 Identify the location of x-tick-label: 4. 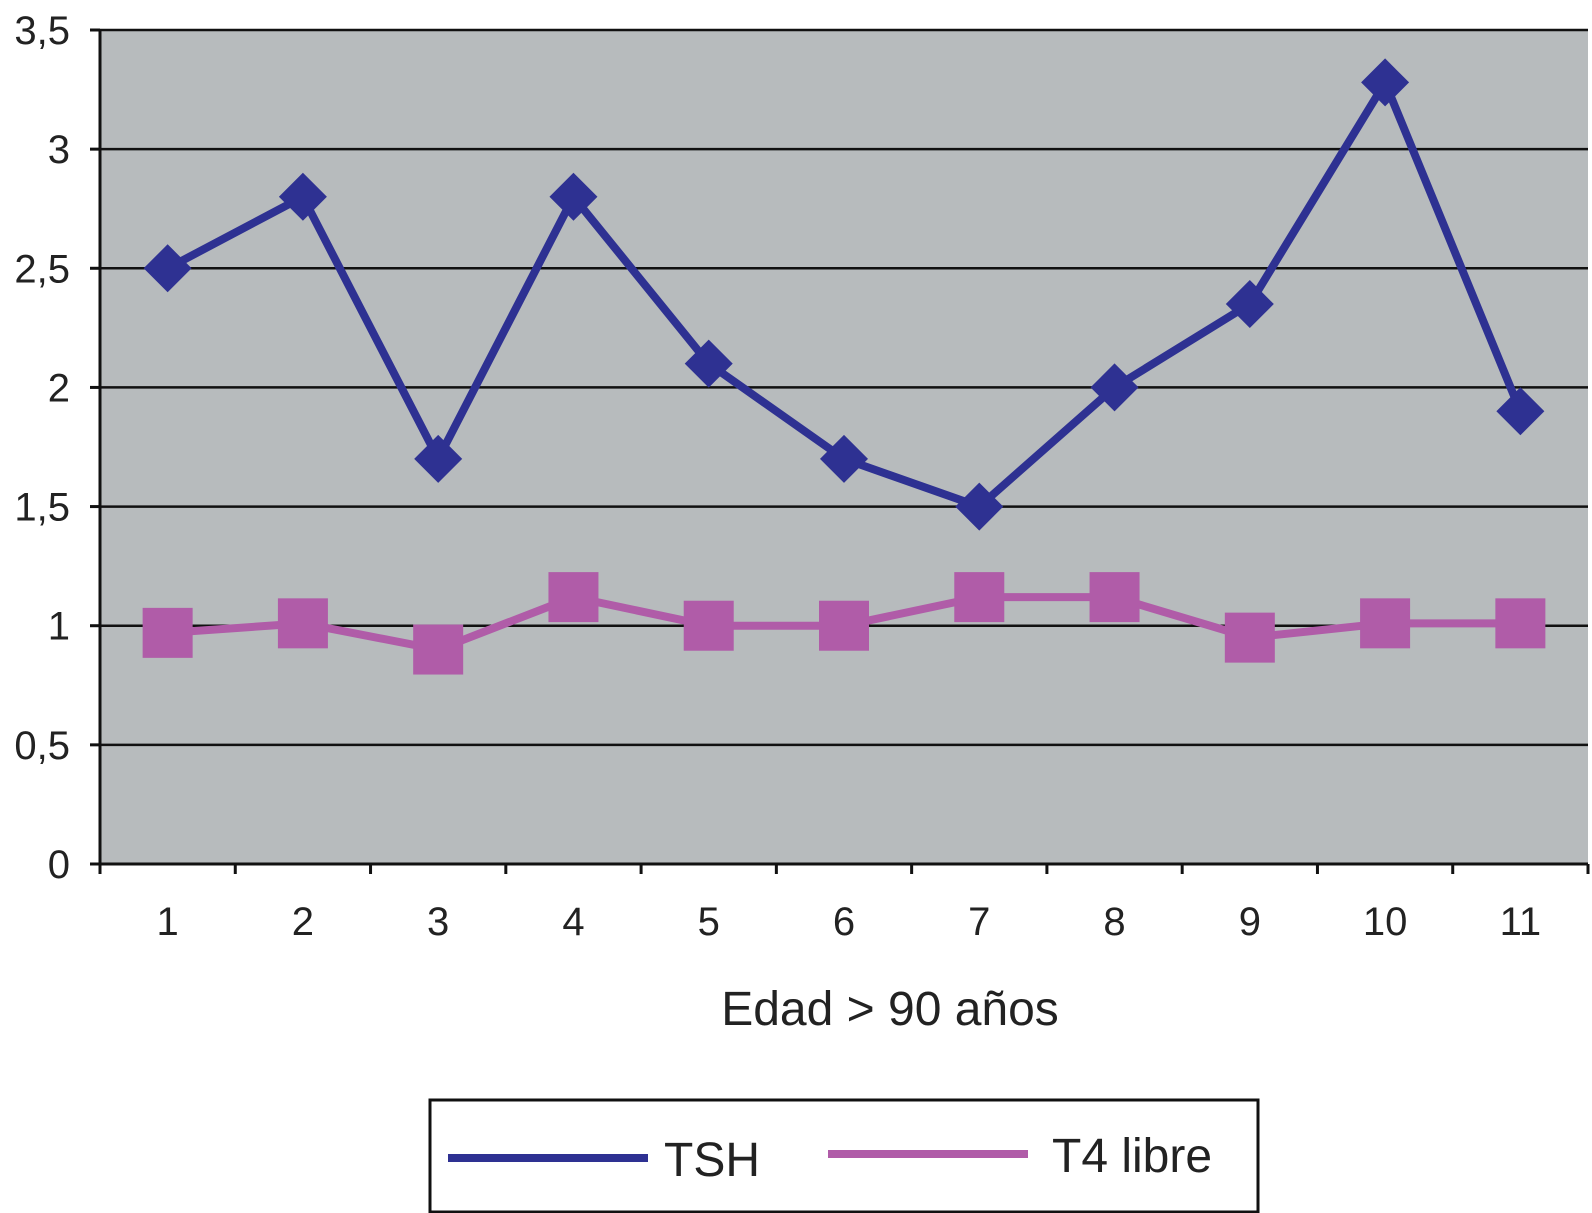
(573, 922).